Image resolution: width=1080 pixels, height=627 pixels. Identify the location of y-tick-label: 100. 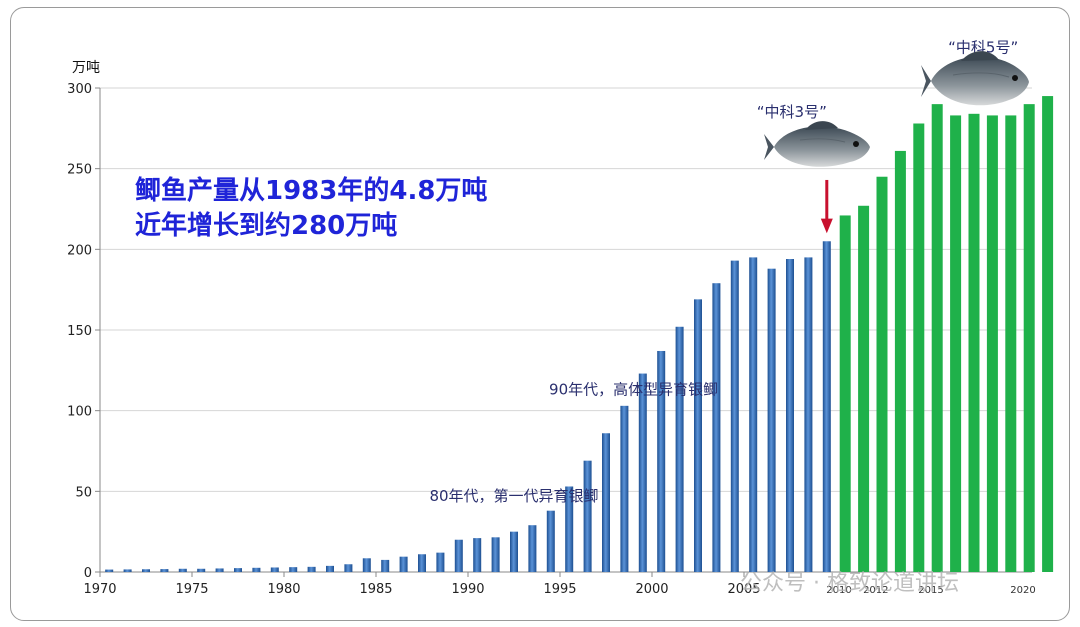
(79, 412).